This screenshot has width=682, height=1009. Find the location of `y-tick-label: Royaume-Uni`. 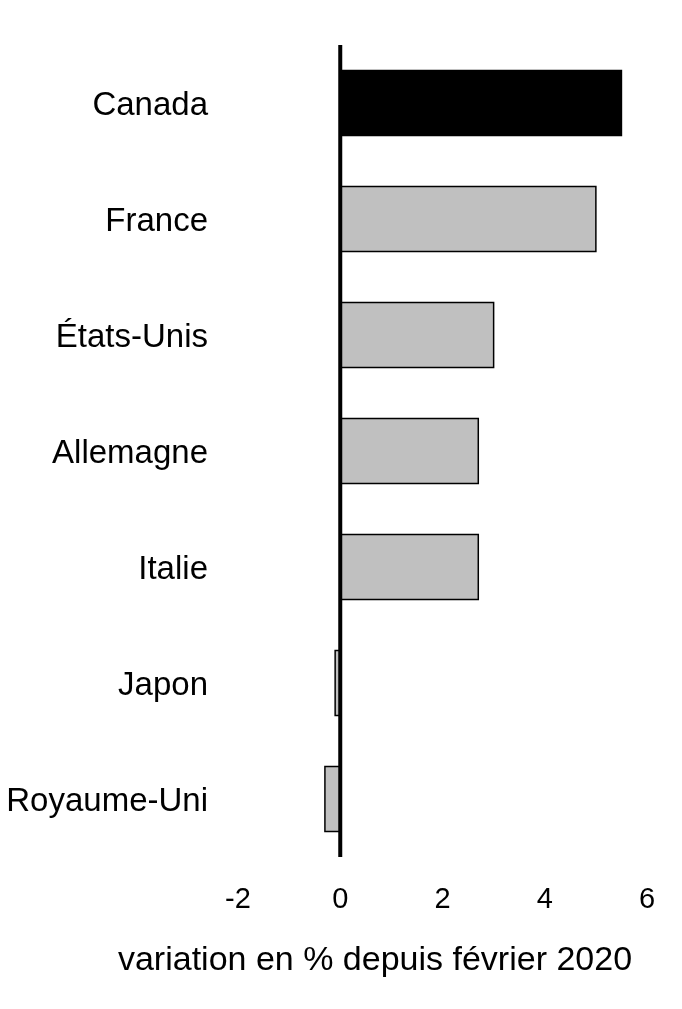

y-tick-label: Royaume-Uni is located at coordinates (107, 799).